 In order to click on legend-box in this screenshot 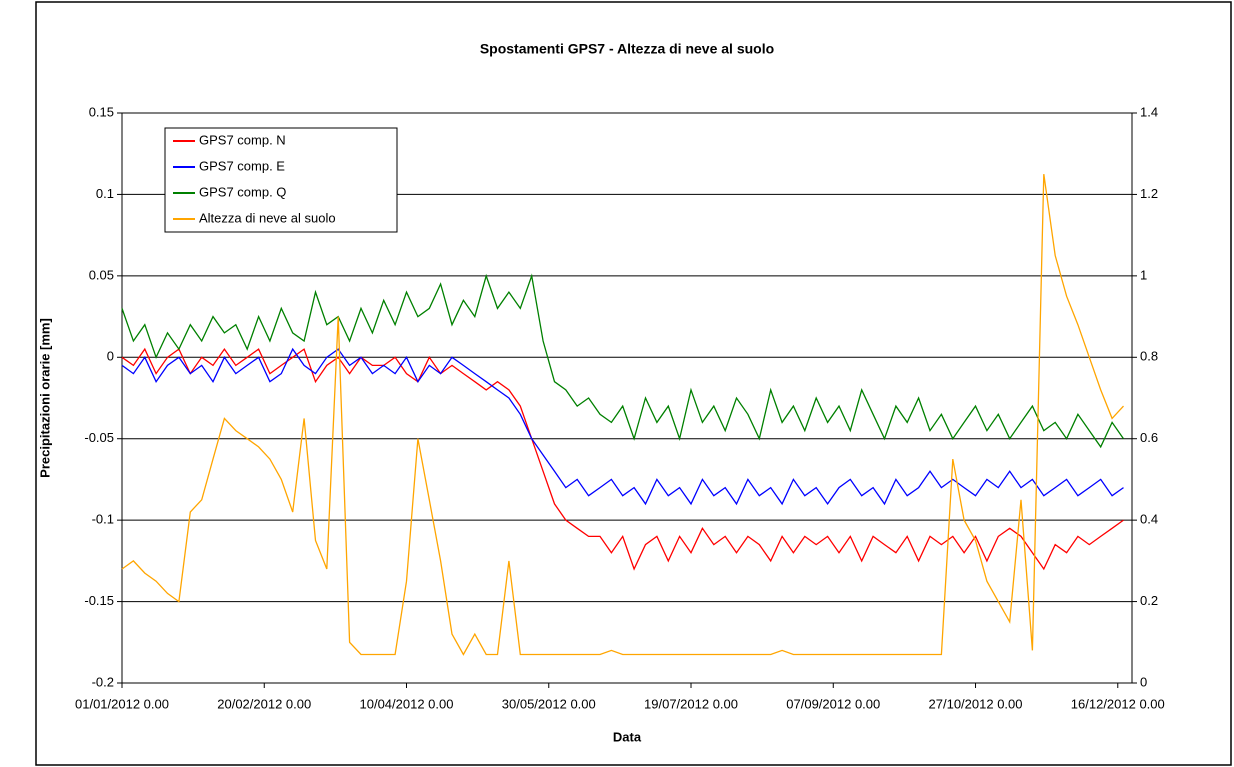, I will do `click(281, 180)`.